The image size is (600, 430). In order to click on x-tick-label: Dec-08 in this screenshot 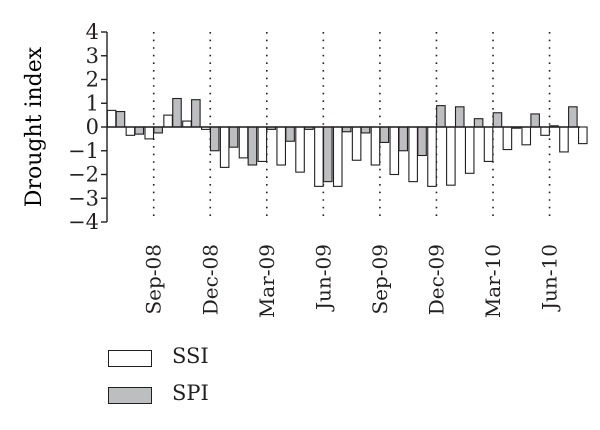, I will do `click(210, 279)`.